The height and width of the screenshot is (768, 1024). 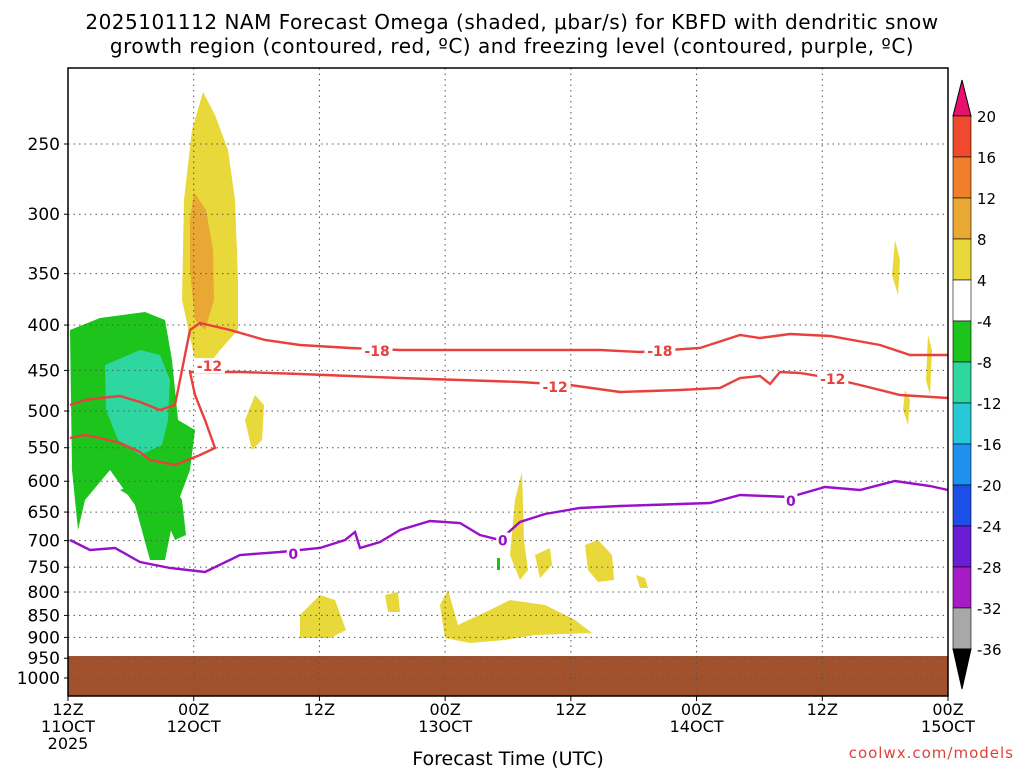 What do you see at coordinates (989, 445) in the screenshot?
I see `colorbar-label: -16` at bounding box center [989, 445].